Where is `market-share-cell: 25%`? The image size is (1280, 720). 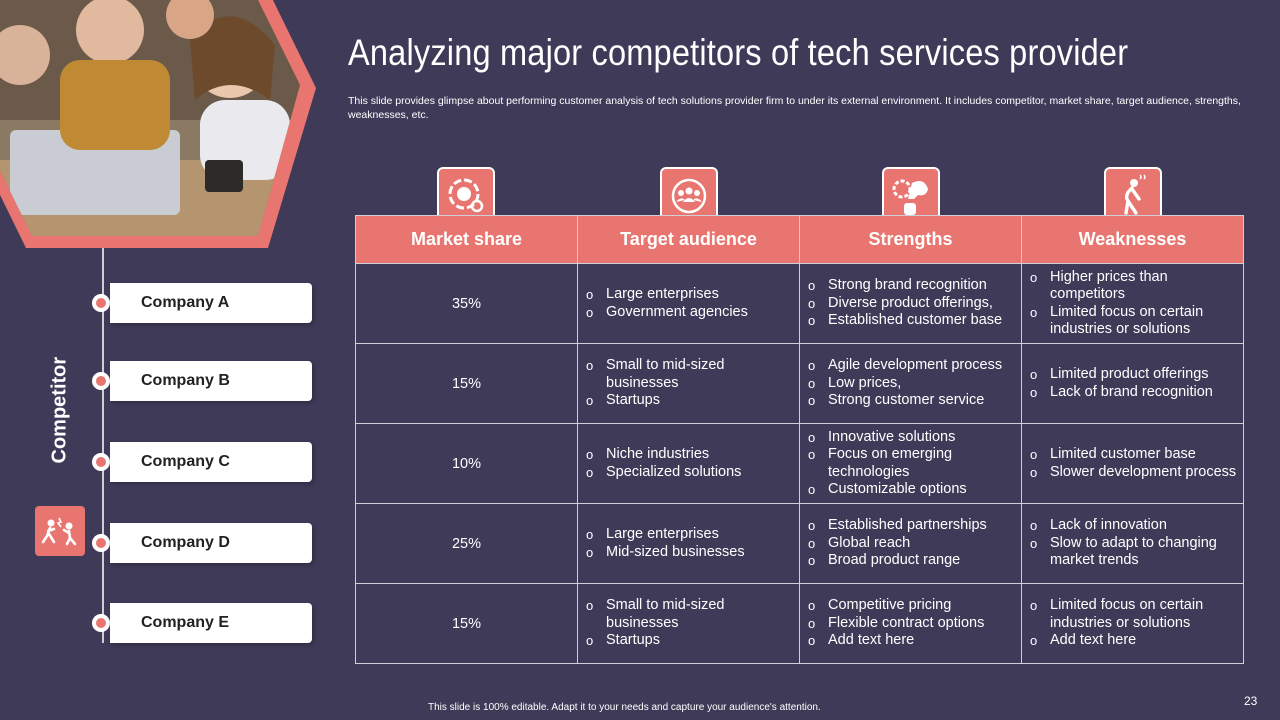 market-share-cell: 25% is located at coordinates (466, 543).